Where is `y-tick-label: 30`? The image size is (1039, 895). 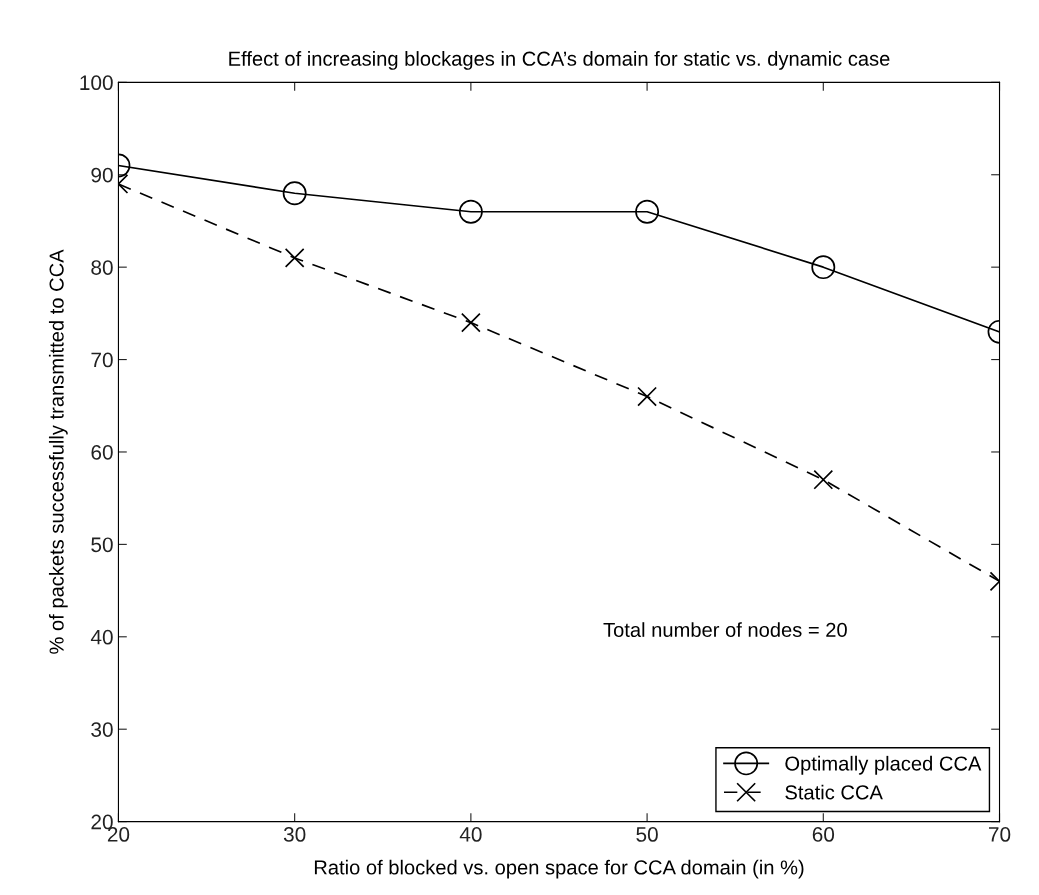
y-tick-label: 30 is located at coordinates (102, 729).